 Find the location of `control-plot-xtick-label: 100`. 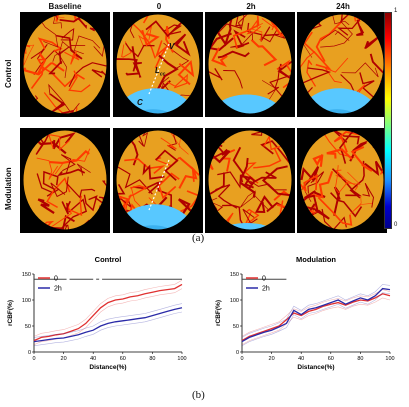

control-plot-xtick-label: 100 is located at coordinates (181, 359).